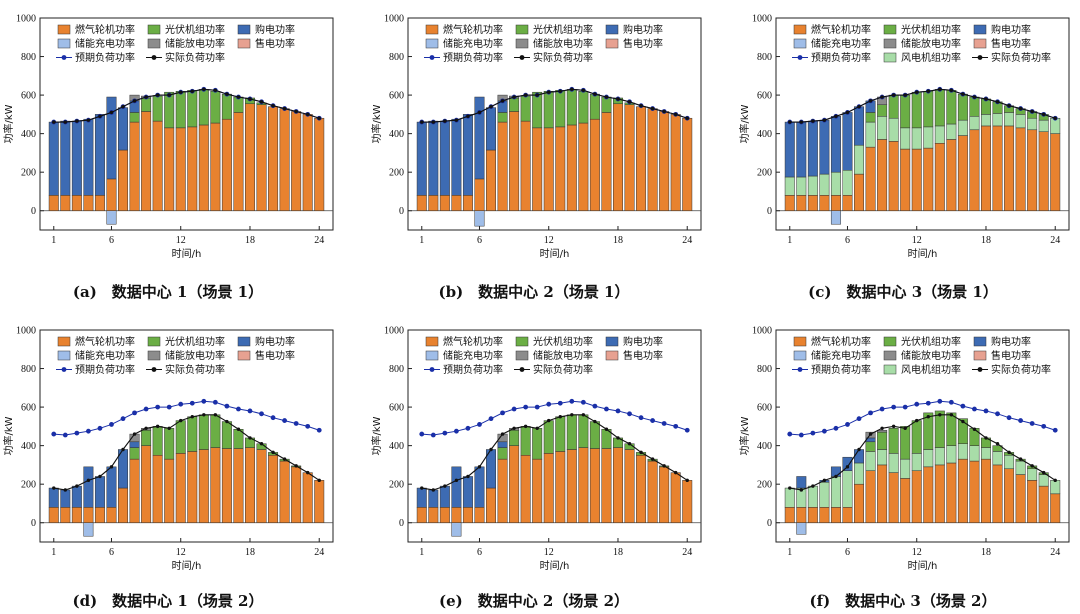 This screenshot has height=614, width=1080. What do you see at coordinates (28, 96) in the screenshot?
I see `y-tick-label: 600` at bounding box center [28, 96].